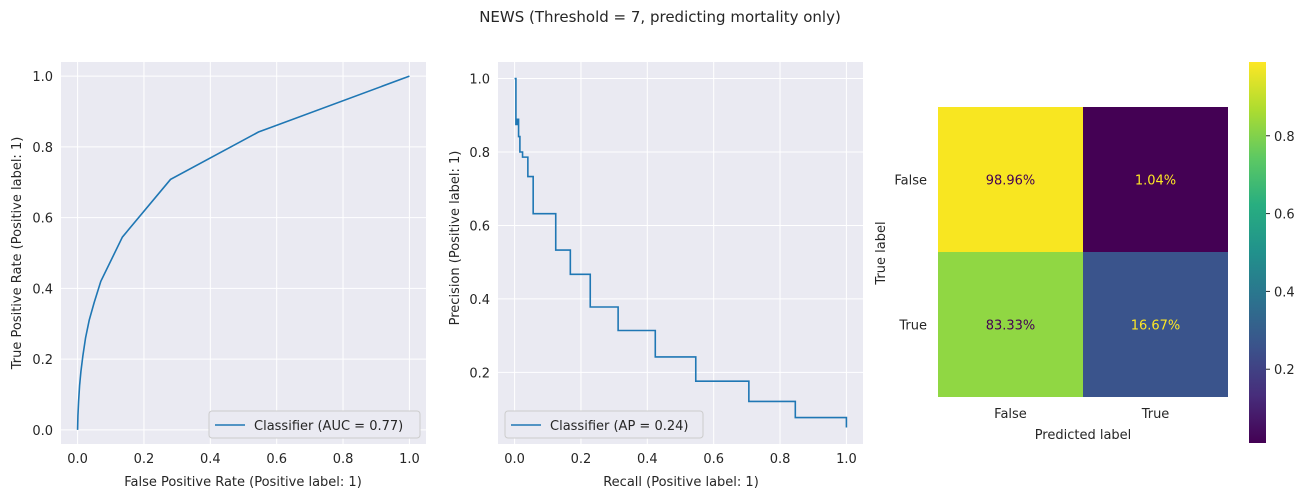 This screenshot has height=498, width=1307. Describe the element at coordinates (210, 459) in the screenshot. I see `roc-x-tick-label: 0.4` at that location.